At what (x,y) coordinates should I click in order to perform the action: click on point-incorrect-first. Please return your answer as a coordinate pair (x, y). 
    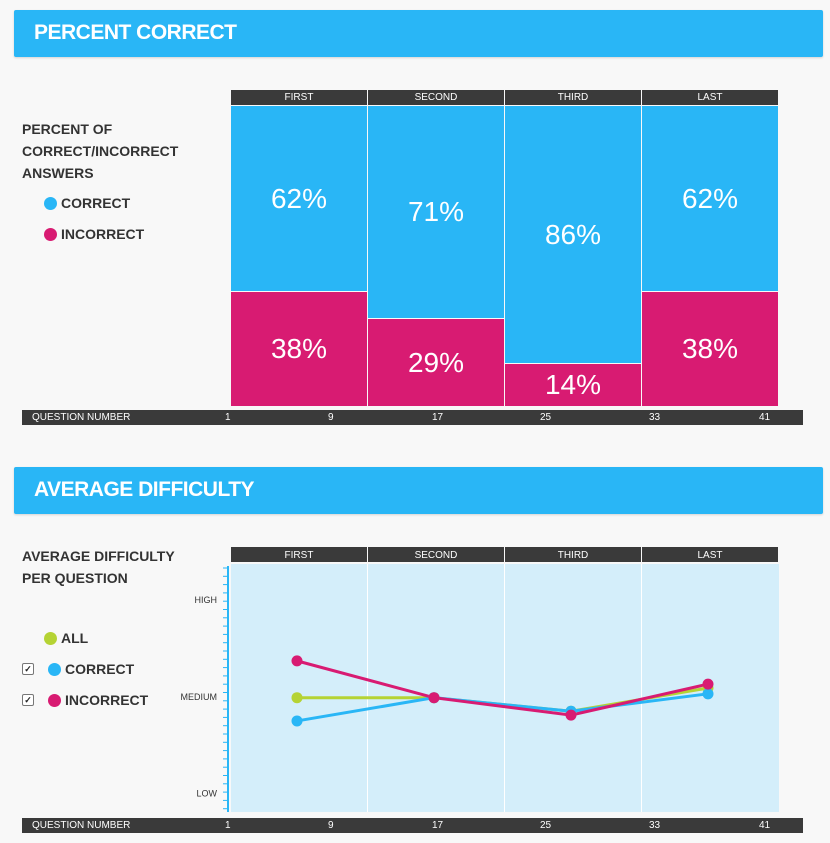
    Looking at the image, I should click on (297, 661).